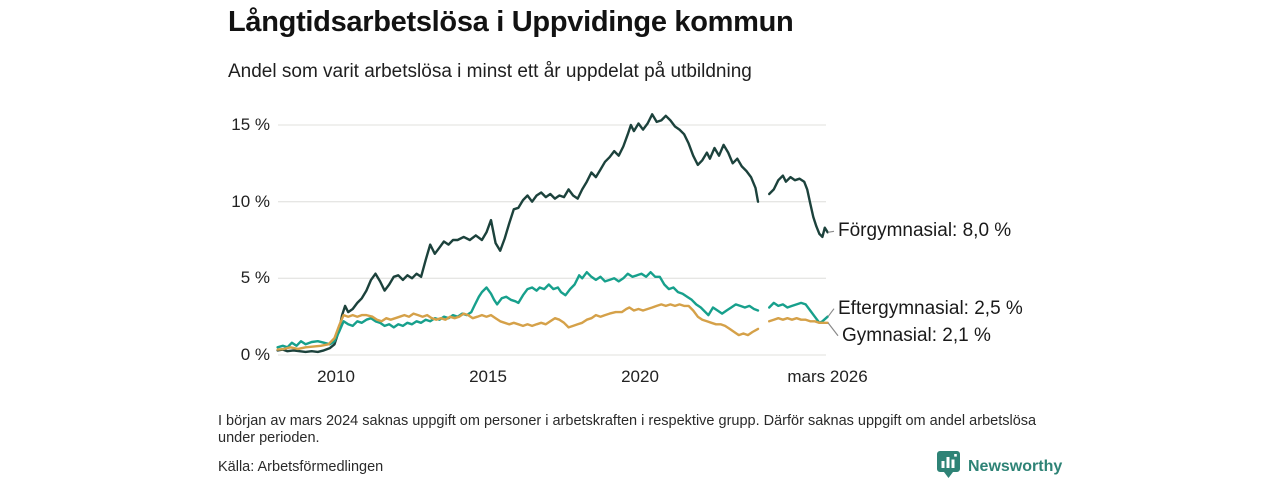  What do you see at coordinates (301, 467) in the screenshot?
I see `source-text: Källa: Arbetsförmedlingen` at bounding box center [301, 467].